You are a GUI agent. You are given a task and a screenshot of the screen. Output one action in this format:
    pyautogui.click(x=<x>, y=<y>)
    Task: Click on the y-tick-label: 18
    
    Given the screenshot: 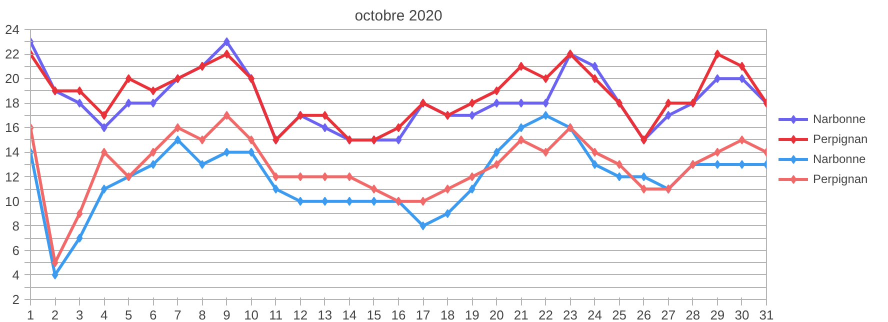 What is the action you would take?
    pyautogui.click(x=12, y=103)
    